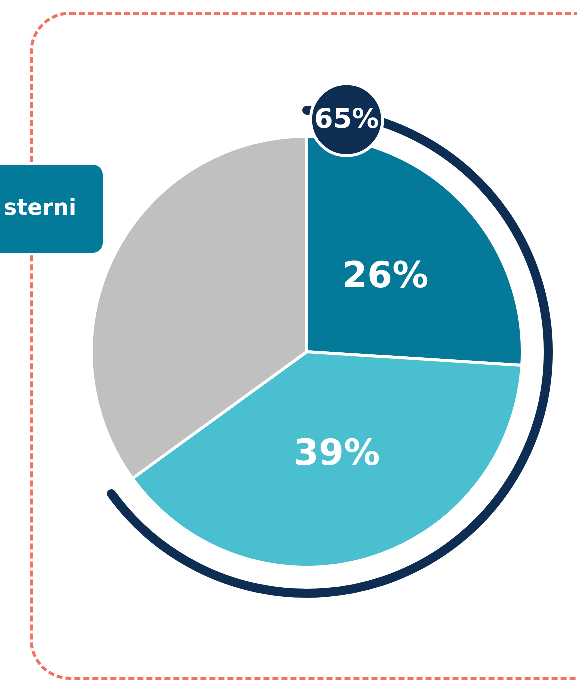  I want to click on data-label: 39%, so click(337, 453).